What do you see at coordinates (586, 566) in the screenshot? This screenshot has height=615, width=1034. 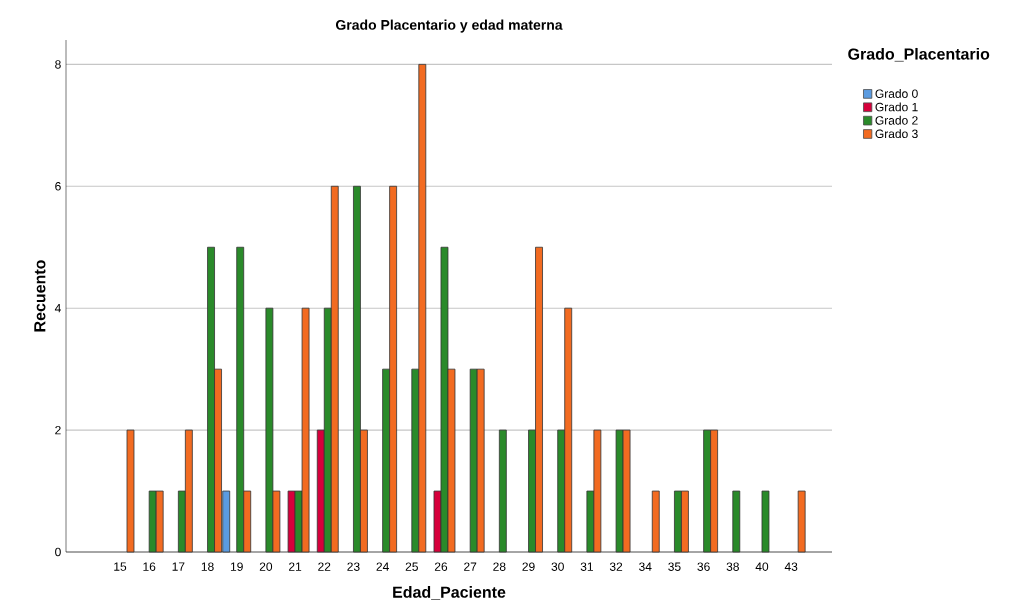 I see `x-tick-label: 31` at bounding box center [586, 566].